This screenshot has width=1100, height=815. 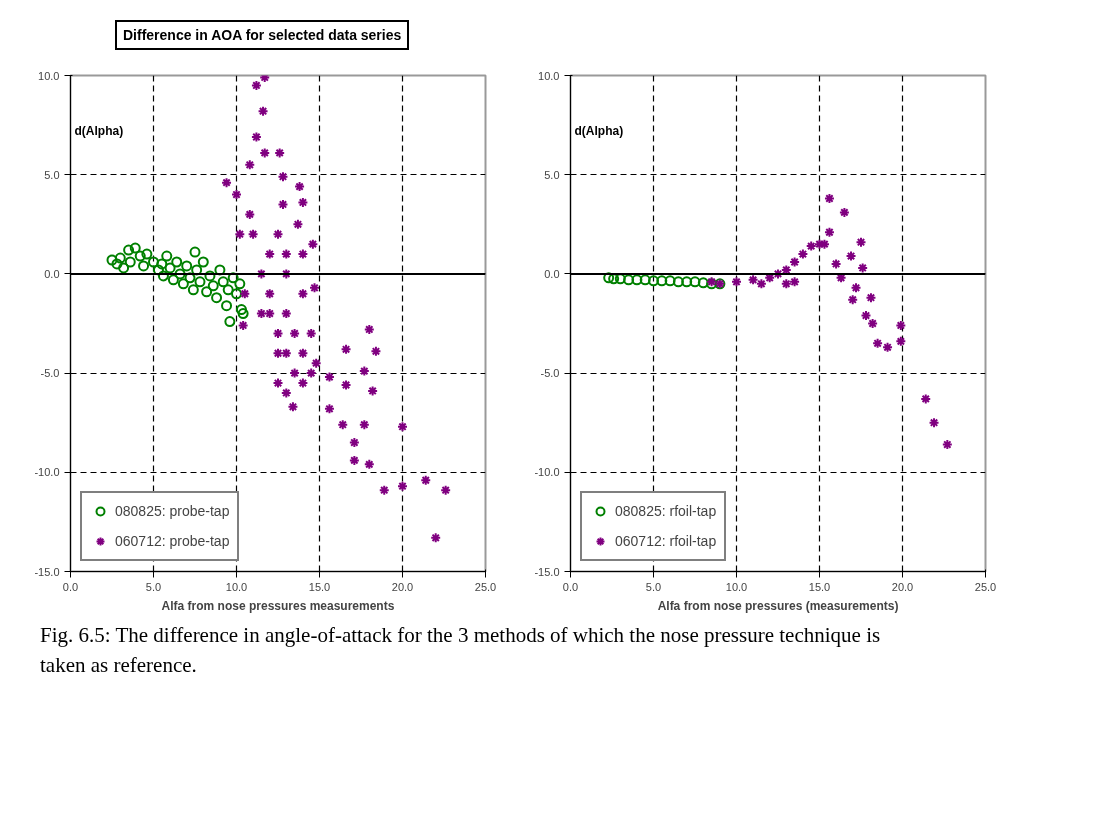 I want to click on x-axis-title: Alfa from nose pressures (measurements), so click(x=778, y=605).